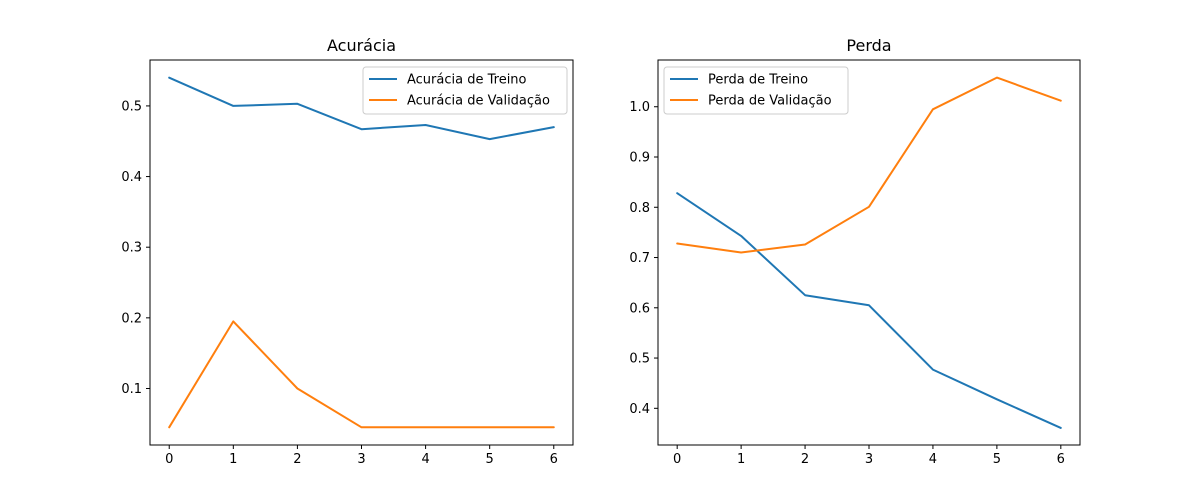 The width and height of the screenshot is (1200, 500). Describe the element at coordinates (297, 459) in the screenshot. I see `chart-0-x-tick-label: 2` at that location.